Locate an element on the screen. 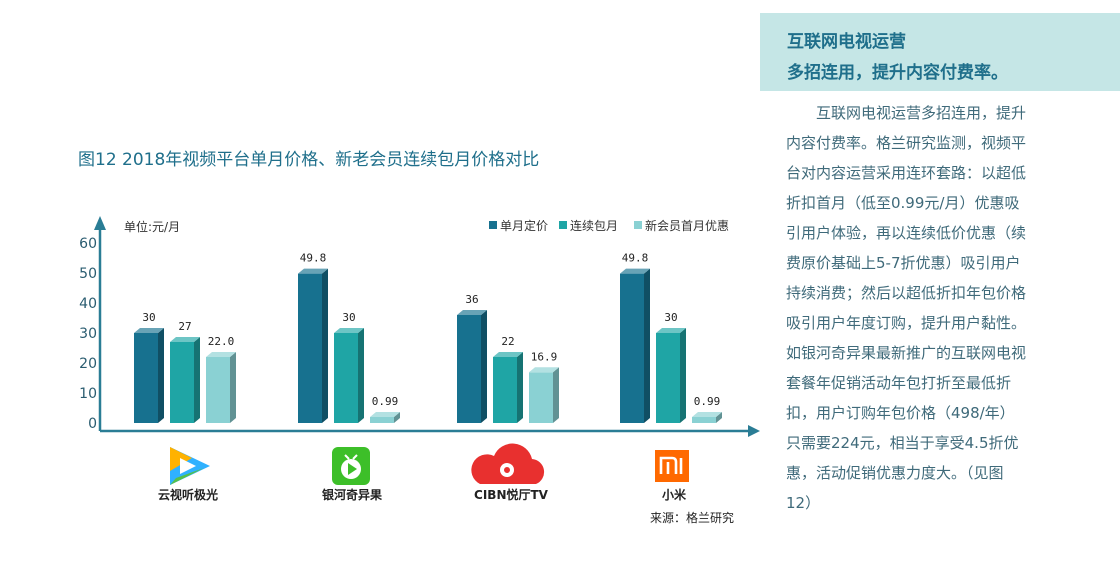 This screenshot has width=1120, height=573. mi-logo-icon-mark is located at coordinates (671, 465).